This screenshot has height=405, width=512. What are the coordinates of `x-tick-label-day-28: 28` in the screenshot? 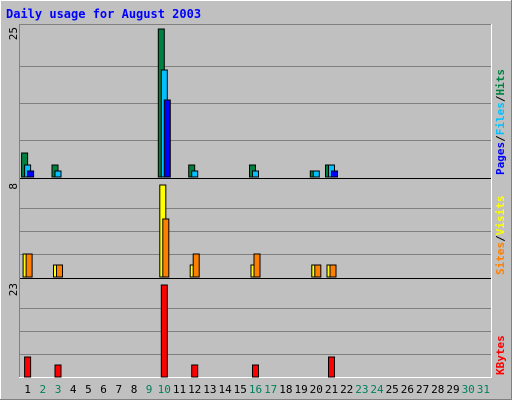 It's located at (437, 389).